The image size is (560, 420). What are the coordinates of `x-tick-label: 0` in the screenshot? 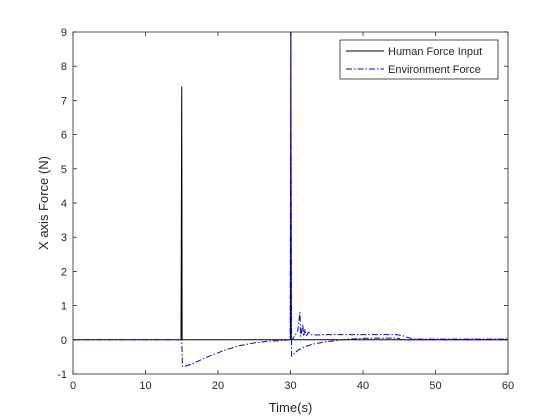 It's located at (73, 386).